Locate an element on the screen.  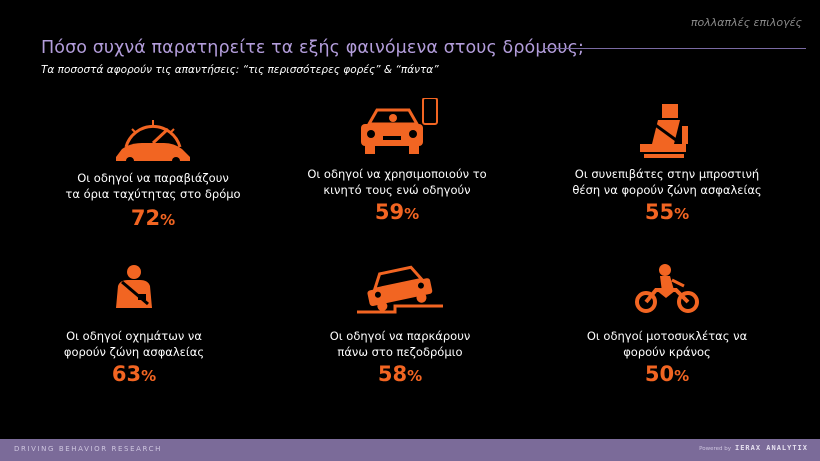
car-phone-icon is located at coordinates (399, 126).